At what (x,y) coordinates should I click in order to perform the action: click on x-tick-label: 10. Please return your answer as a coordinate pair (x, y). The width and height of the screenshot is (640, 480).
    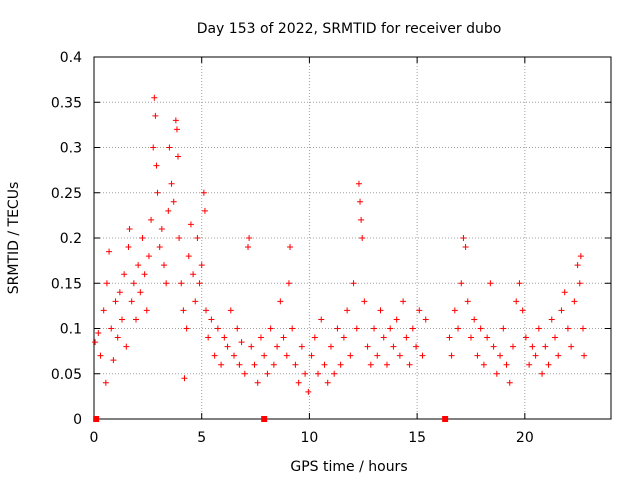
    Looking at the image, I should click on (310, 438).